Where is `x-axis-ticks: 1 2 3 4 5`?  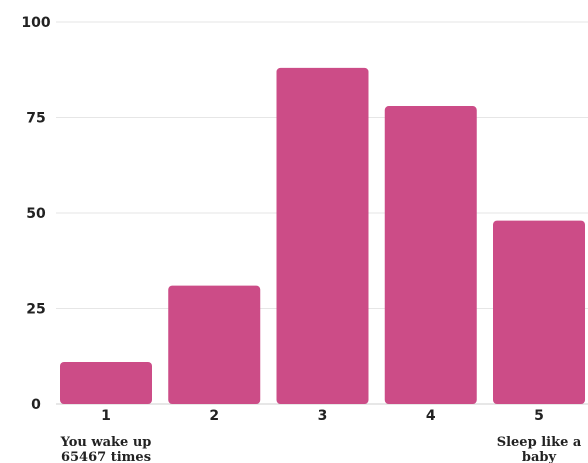 x-axis-ticks: 1 2 3 4 5 is located at coordinates (322, 416).